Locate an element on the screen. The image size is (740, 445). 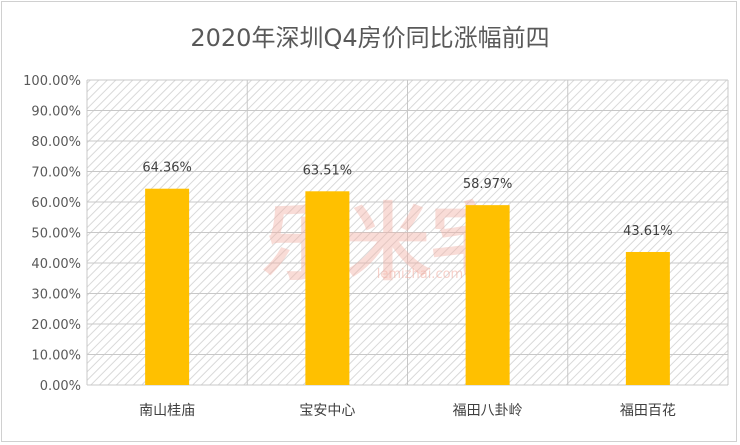
y-tick-label: 90.00% is located at coordinates (56, 112).